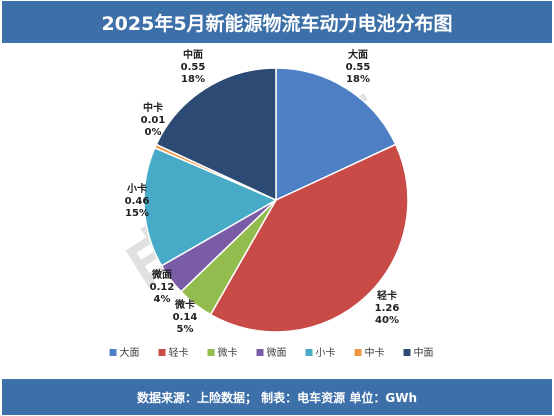  I want to click on slice-label-name: 大面, so click(358, 54).